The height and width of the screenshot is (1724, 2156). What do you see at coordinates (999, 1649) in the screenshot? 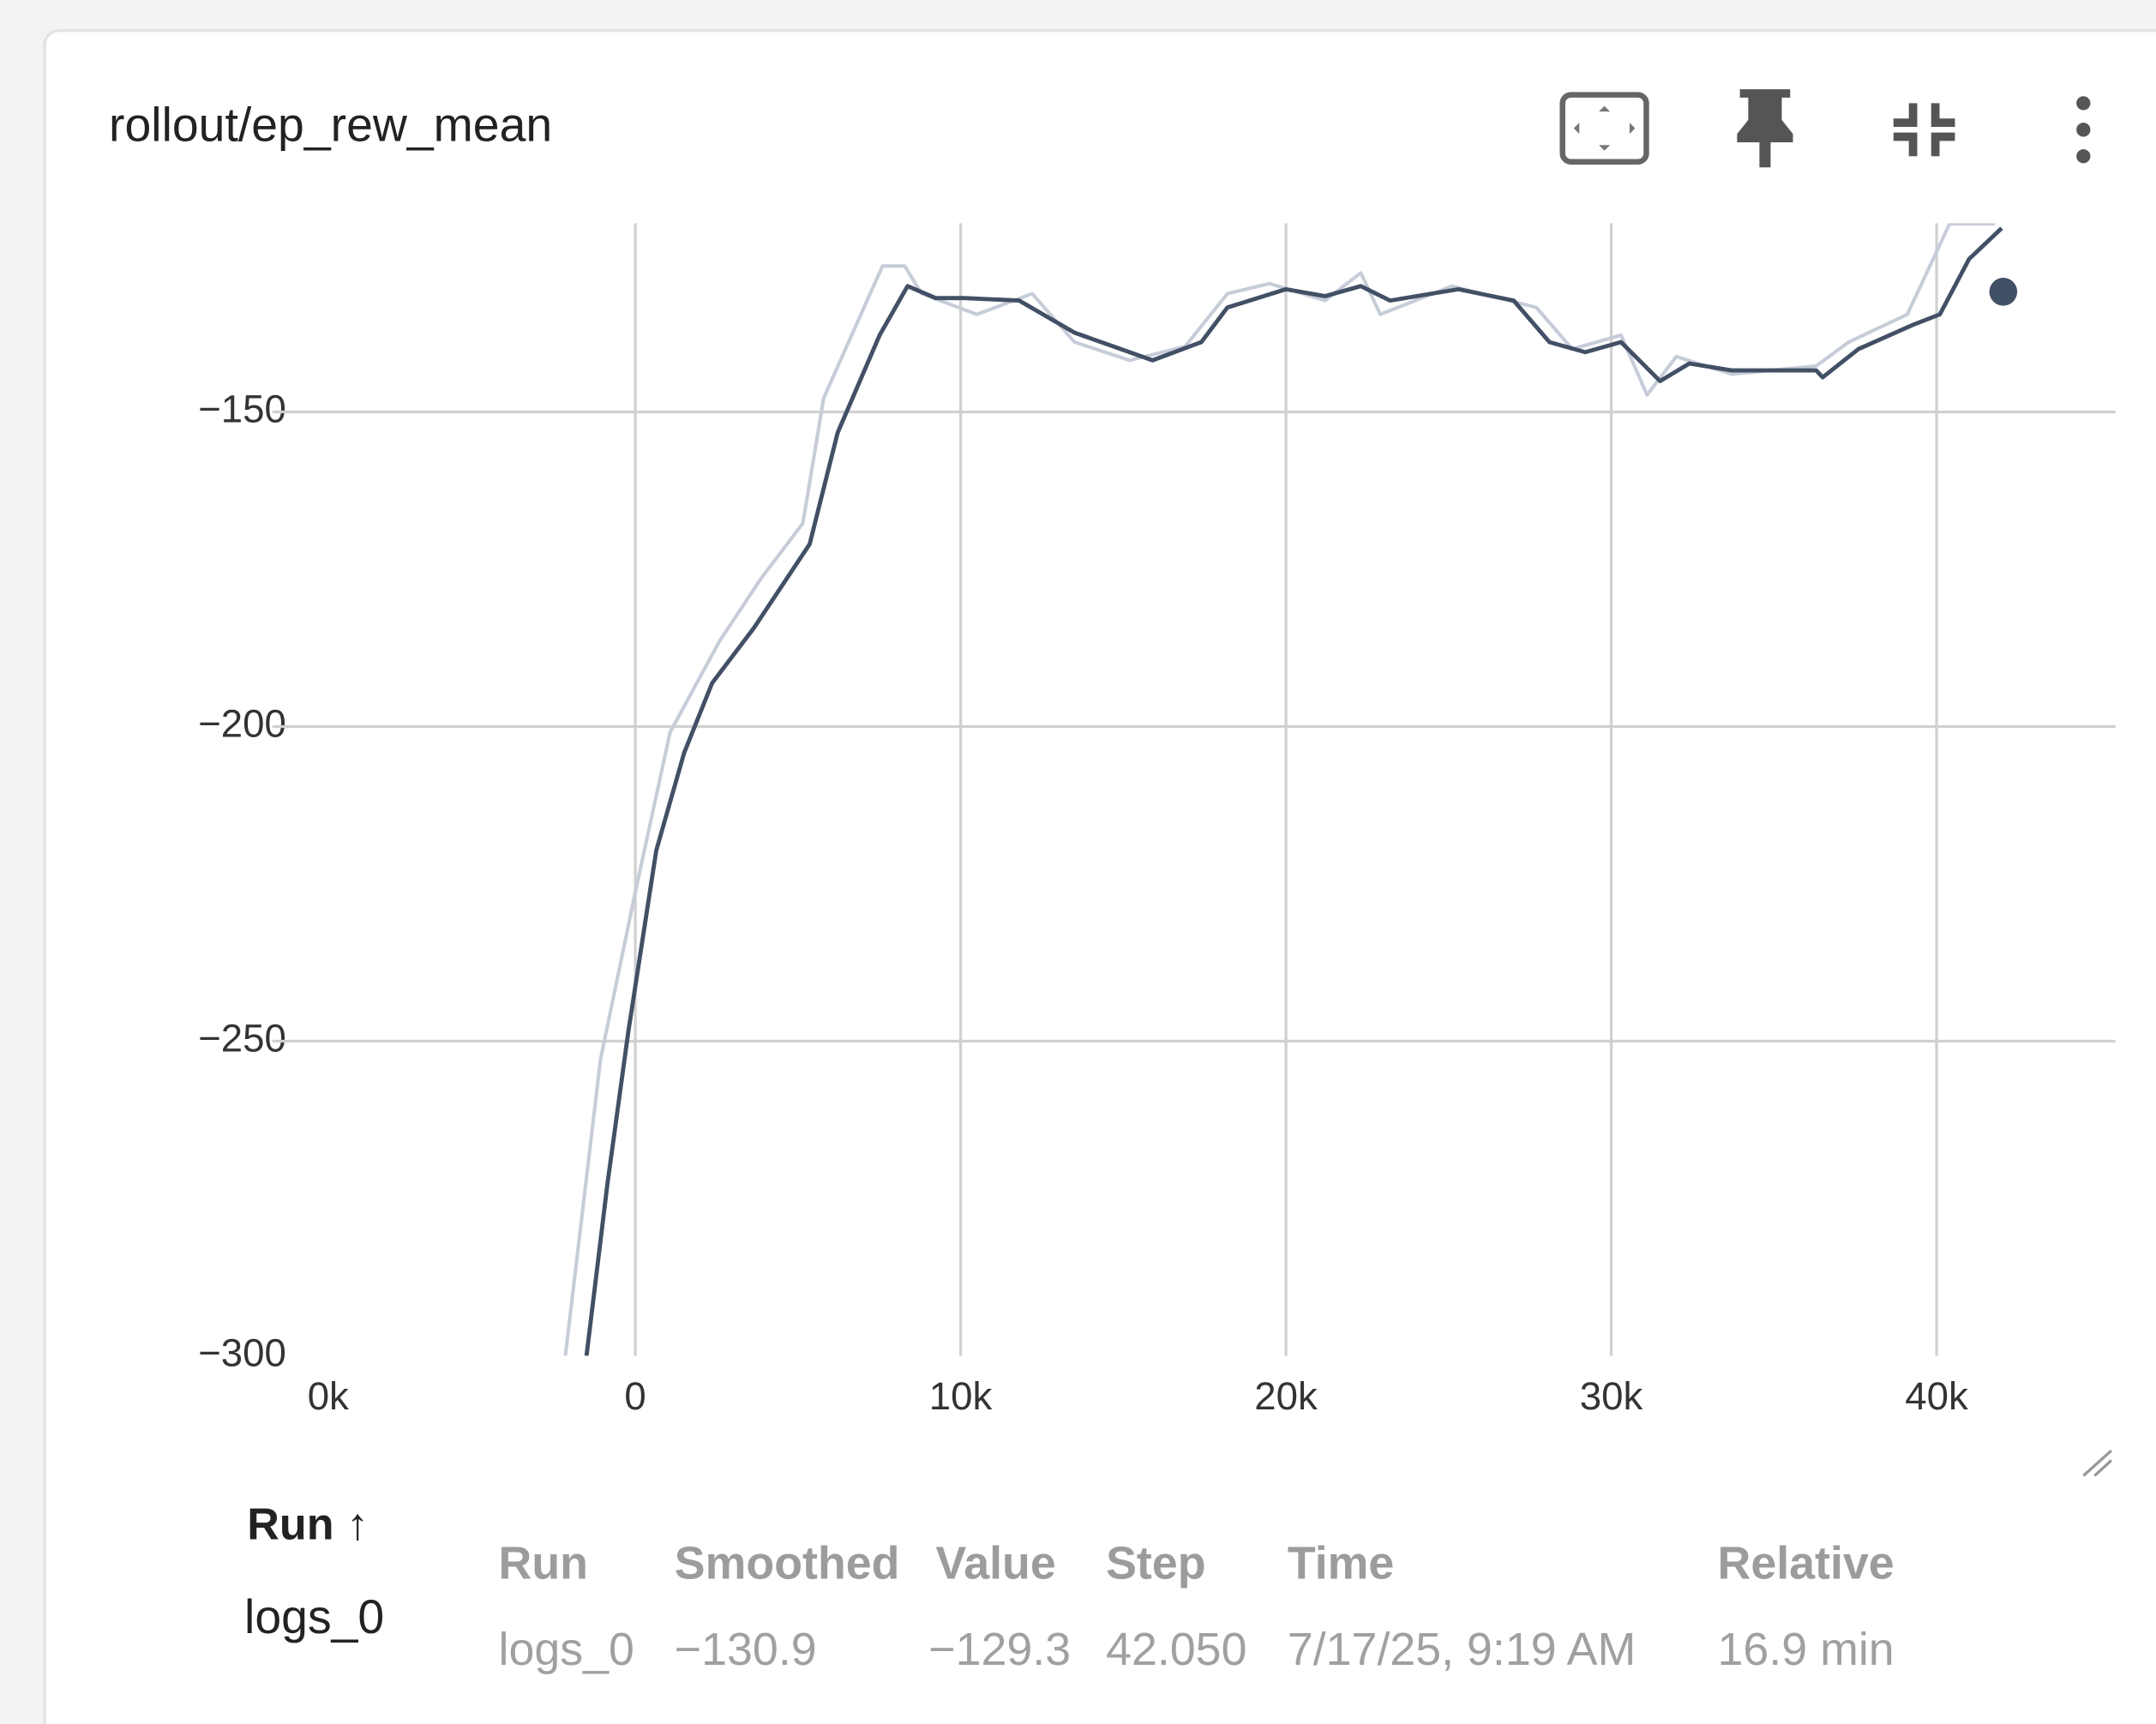
I see `table-cell: −129.3` at bounding box center [999, 1649].